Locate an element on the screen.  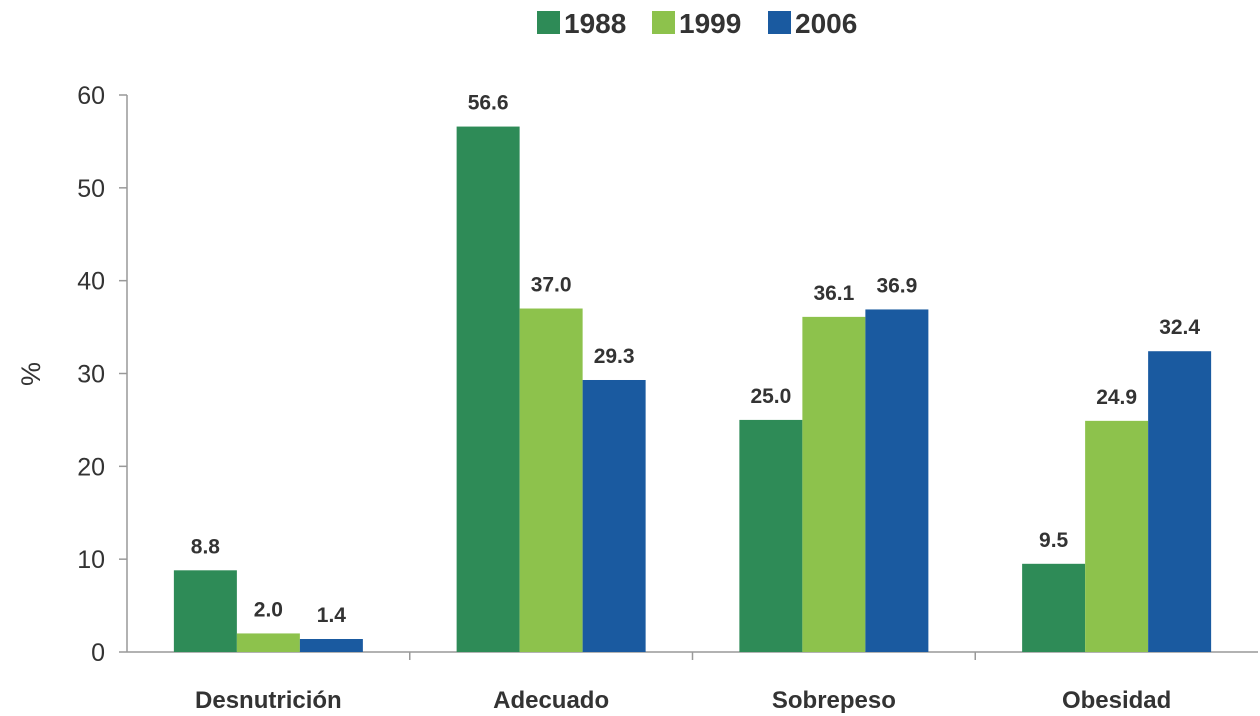
data-label: 32.4 is located at coordinates (1179, 327).